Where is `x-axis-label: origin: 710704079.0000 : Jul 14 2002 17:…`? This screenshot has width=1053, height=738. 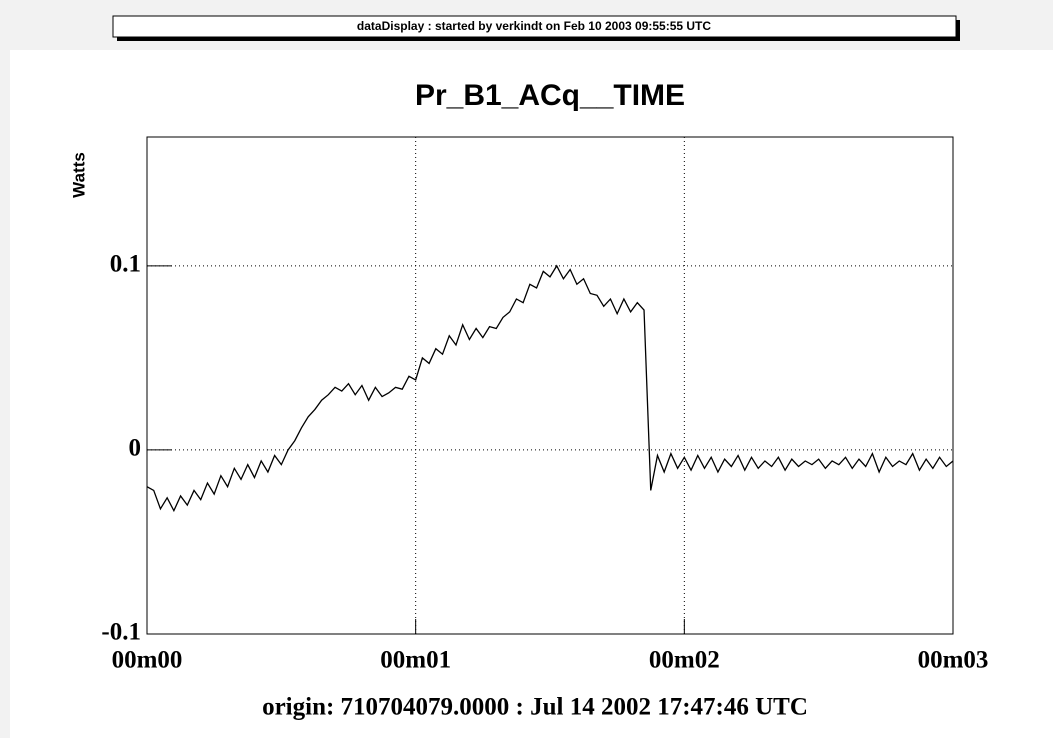
x-axis-label: origin: 710704079.0000 : Jul 14 2002 17:… is located at coordinates (535, 707).